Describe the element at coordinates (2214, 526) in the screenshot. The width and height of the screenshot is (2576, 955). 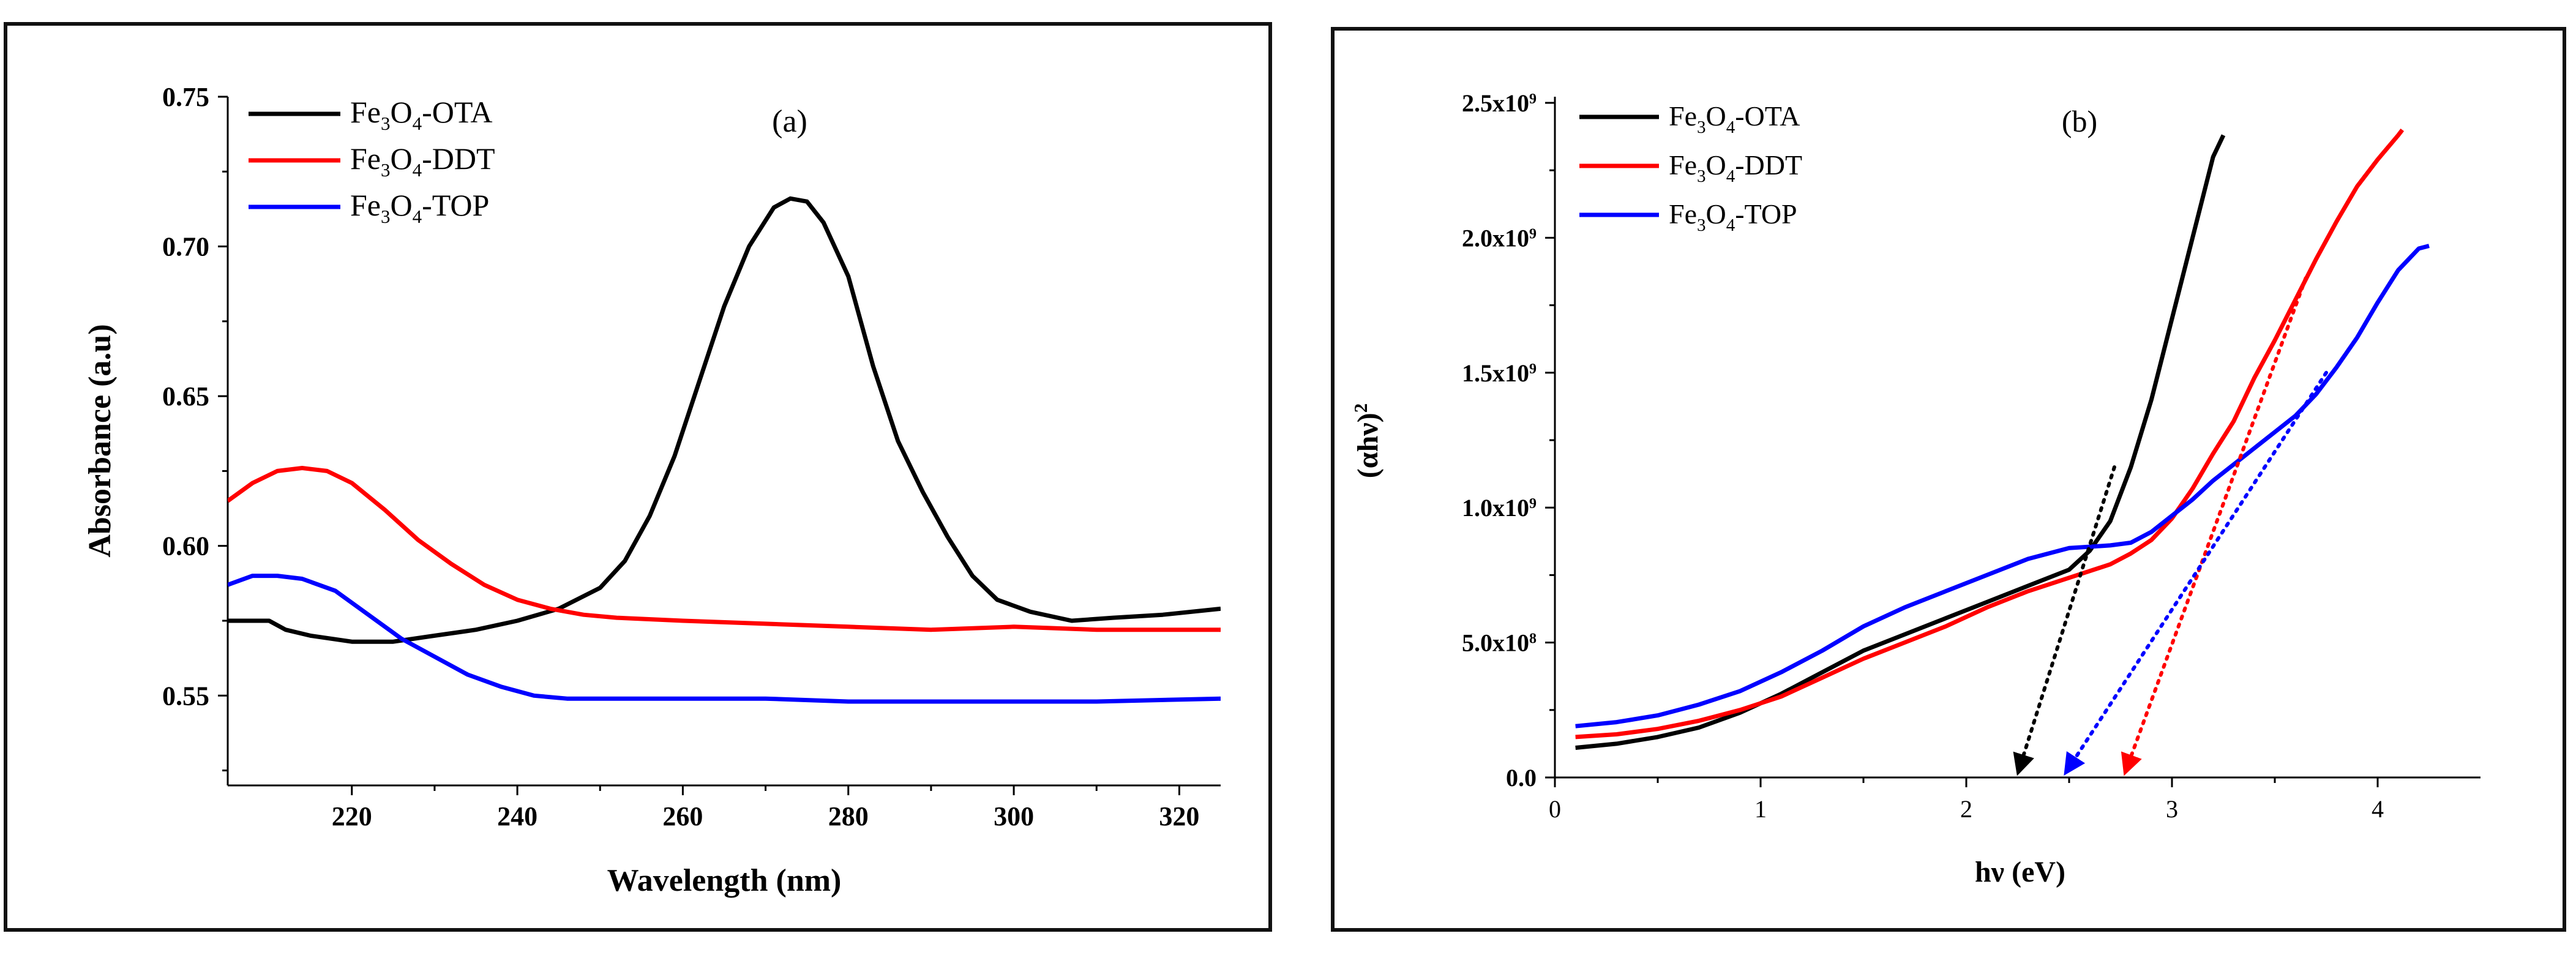
I see `tangent-line-fe3o4-ddt` at that location.